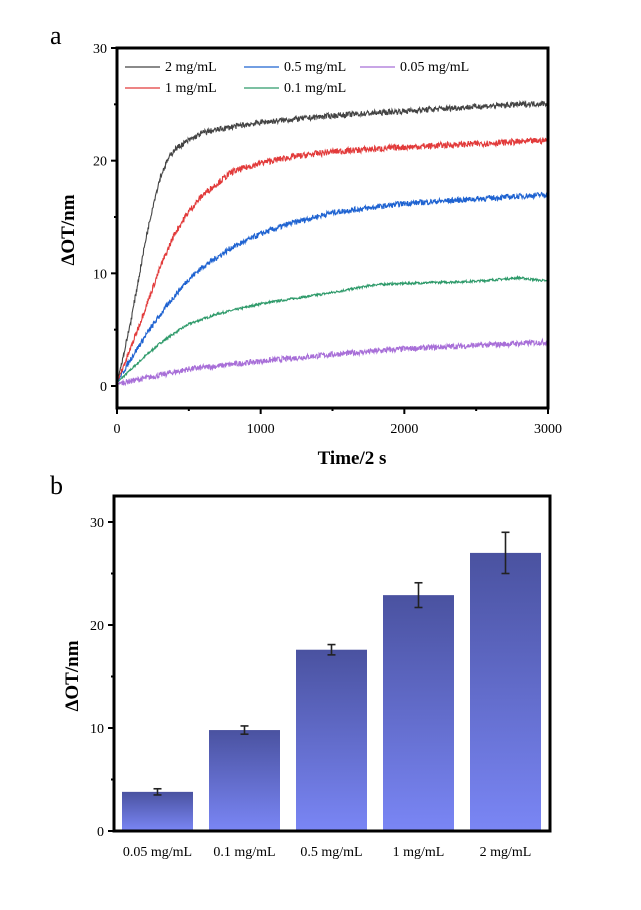 This screenshot has height=910, width=641. What do you see at coordinates (352, 458) in the screenshot?
I see `panel-a-x-axis-label: Time/2 s` at bounding box center [352, 458].